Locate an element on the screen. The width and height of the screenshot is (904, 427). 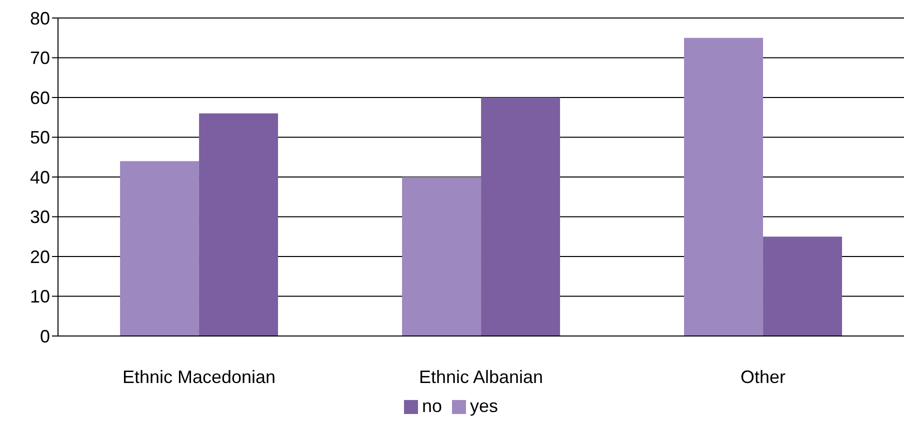
y-tick-label: 0 is located at coordinates (45, 336).